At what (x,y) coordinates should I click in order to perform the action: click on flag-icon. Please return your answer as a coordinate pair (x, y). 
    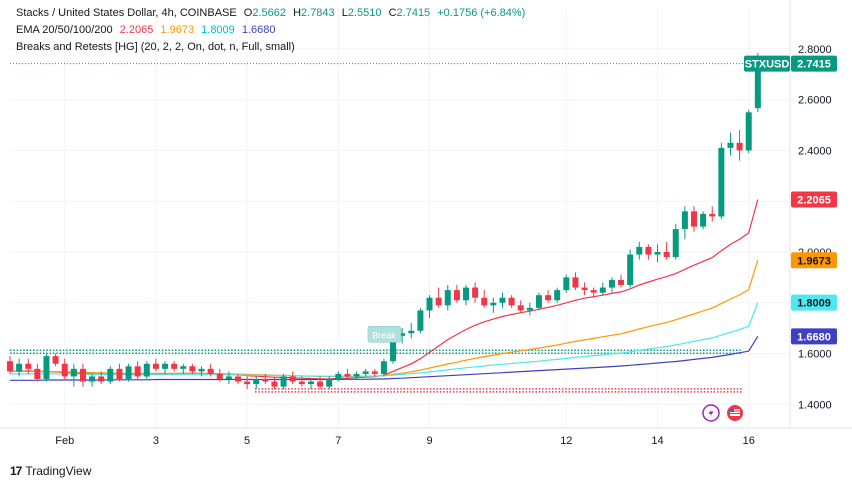
    Looking at the image, I should click on (735, 412).